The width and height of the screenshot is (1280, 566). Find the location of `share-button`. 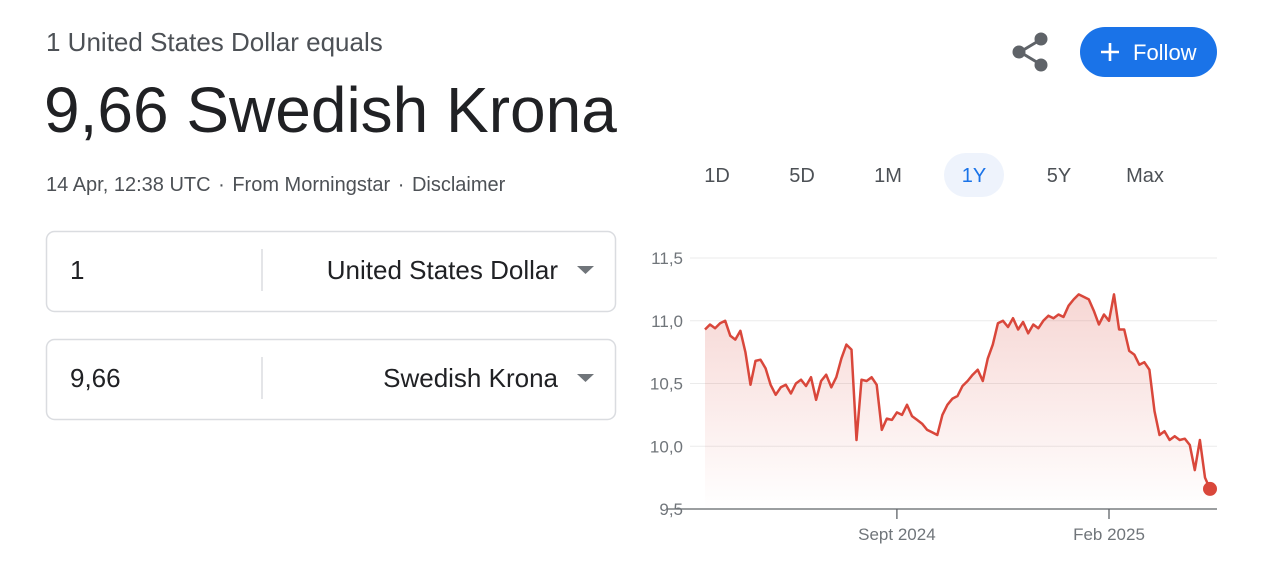

share-button is located at coordinates (1030, 52).